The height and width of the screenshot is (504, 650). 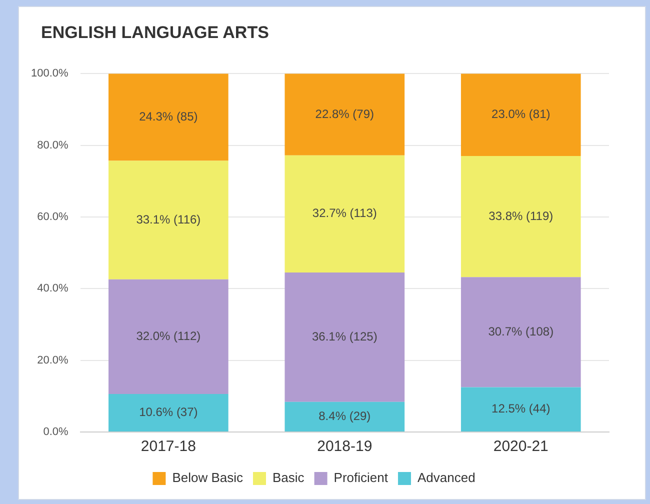 I want to click on data-label: 33.1% (116), so click(x=168, y=219).